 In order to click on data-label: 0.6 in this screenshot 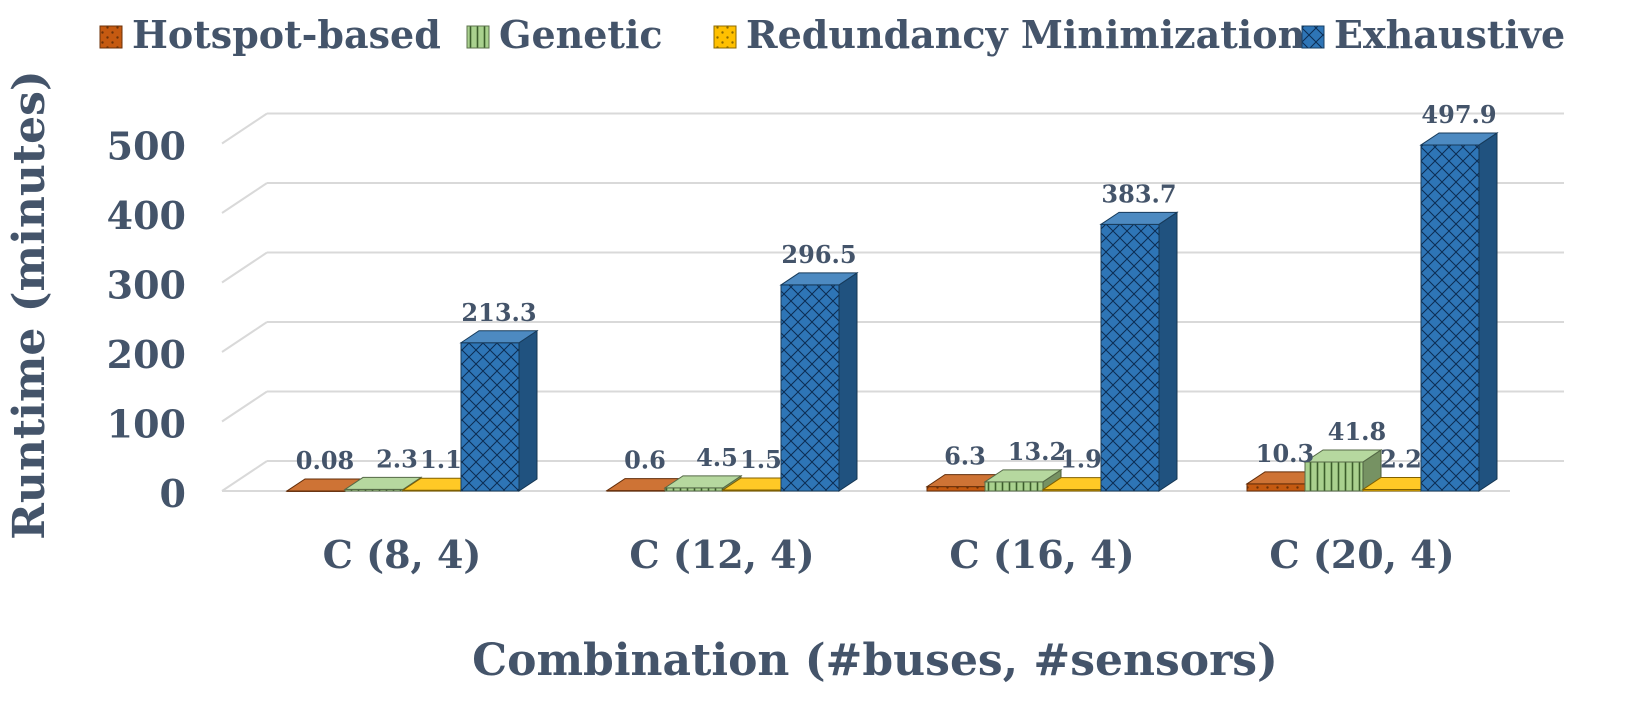, I will do `click(645, 460)`.